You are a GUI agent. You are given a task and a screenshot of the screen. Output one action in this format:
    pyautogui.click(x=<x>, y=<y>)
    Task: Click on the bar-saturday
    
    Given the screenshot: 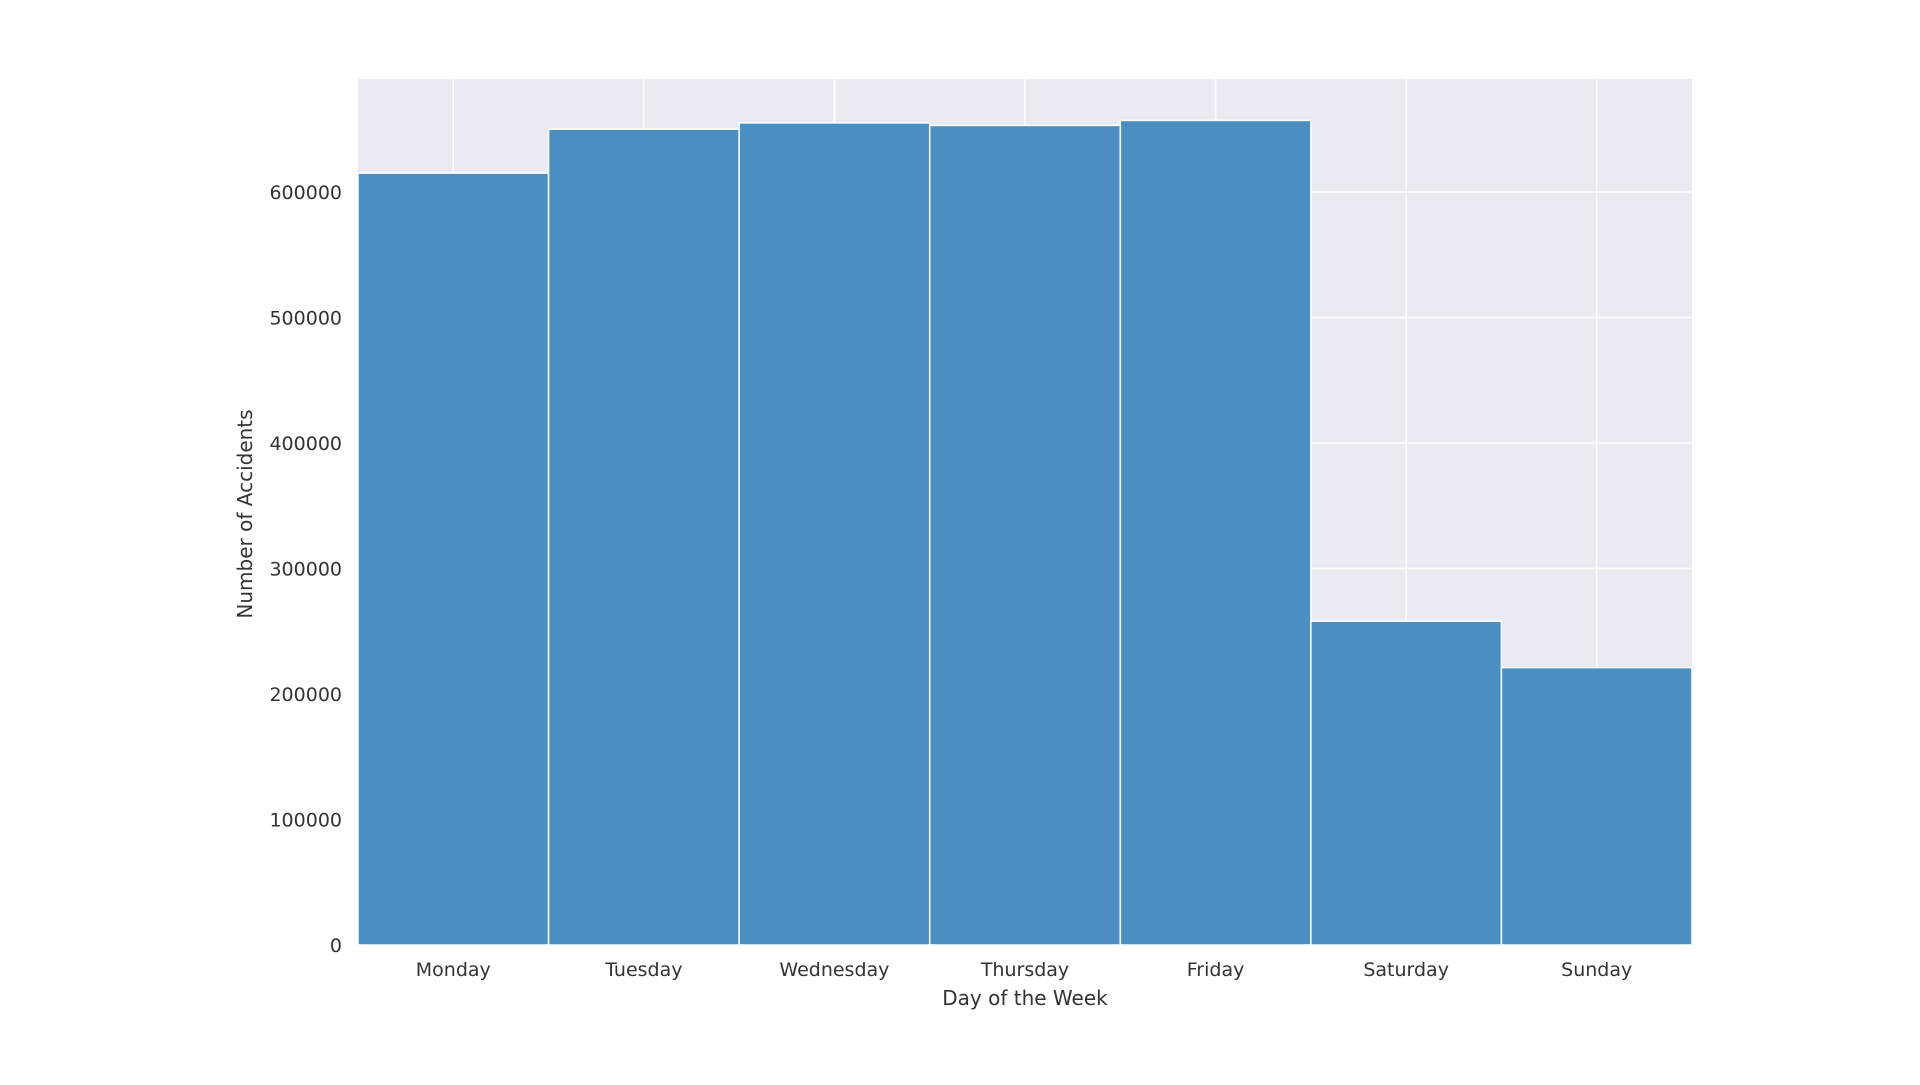 What is the action you would take?
    pyautogui.click(x=1406, y=783)
    